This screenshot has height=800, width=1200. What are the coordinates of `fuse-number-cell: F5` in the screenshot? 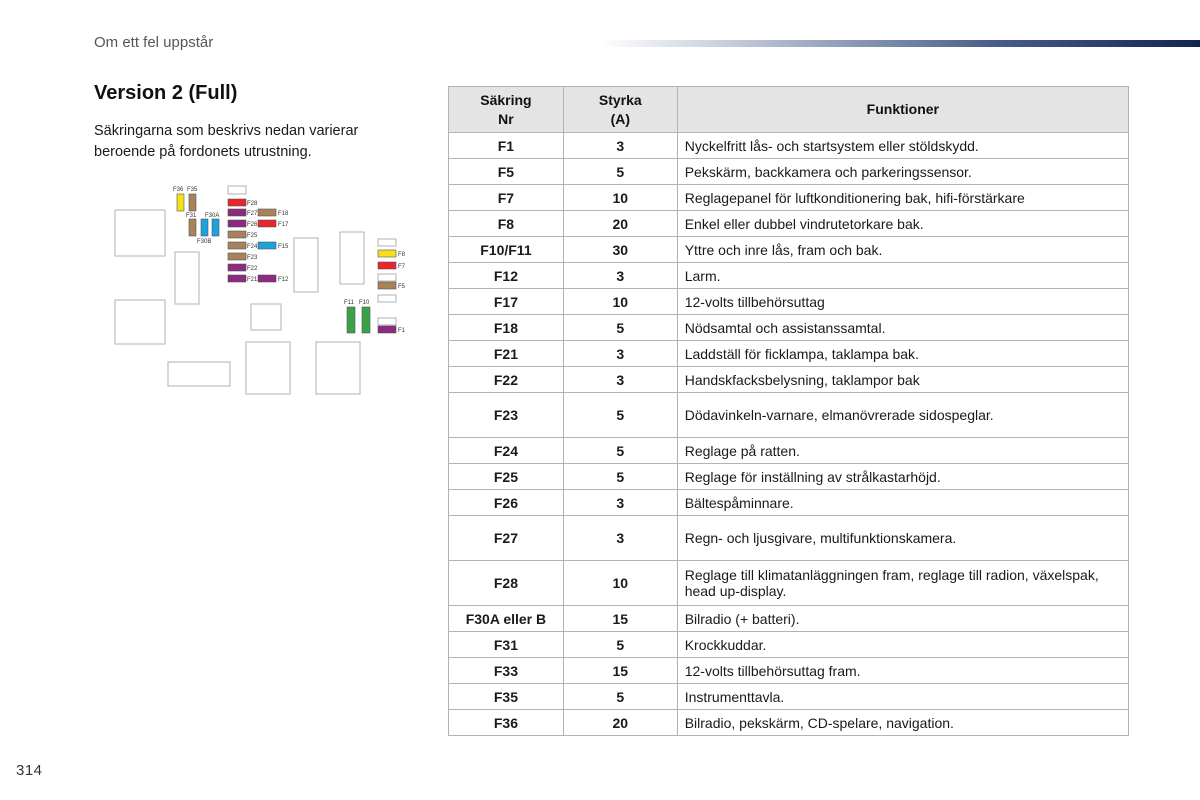 It's located at (506, 171).